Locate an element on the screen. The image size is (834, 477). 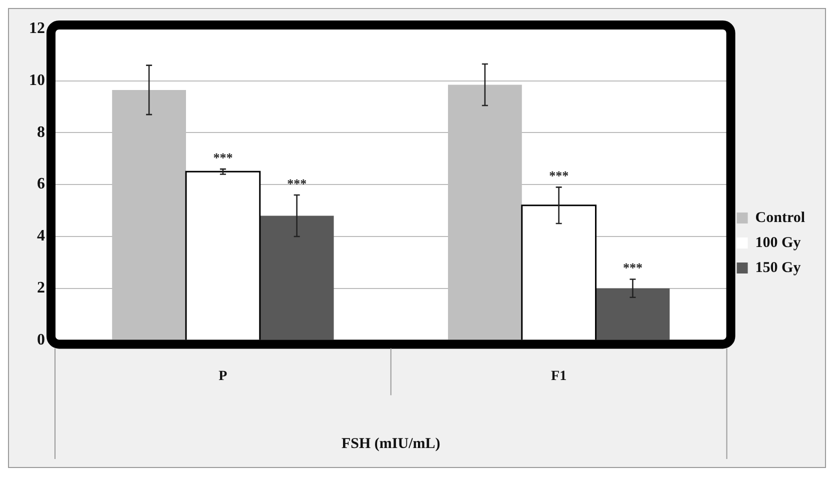
x-axis-title: FSH (mIU/mL) is located at coordinates (391, 444).